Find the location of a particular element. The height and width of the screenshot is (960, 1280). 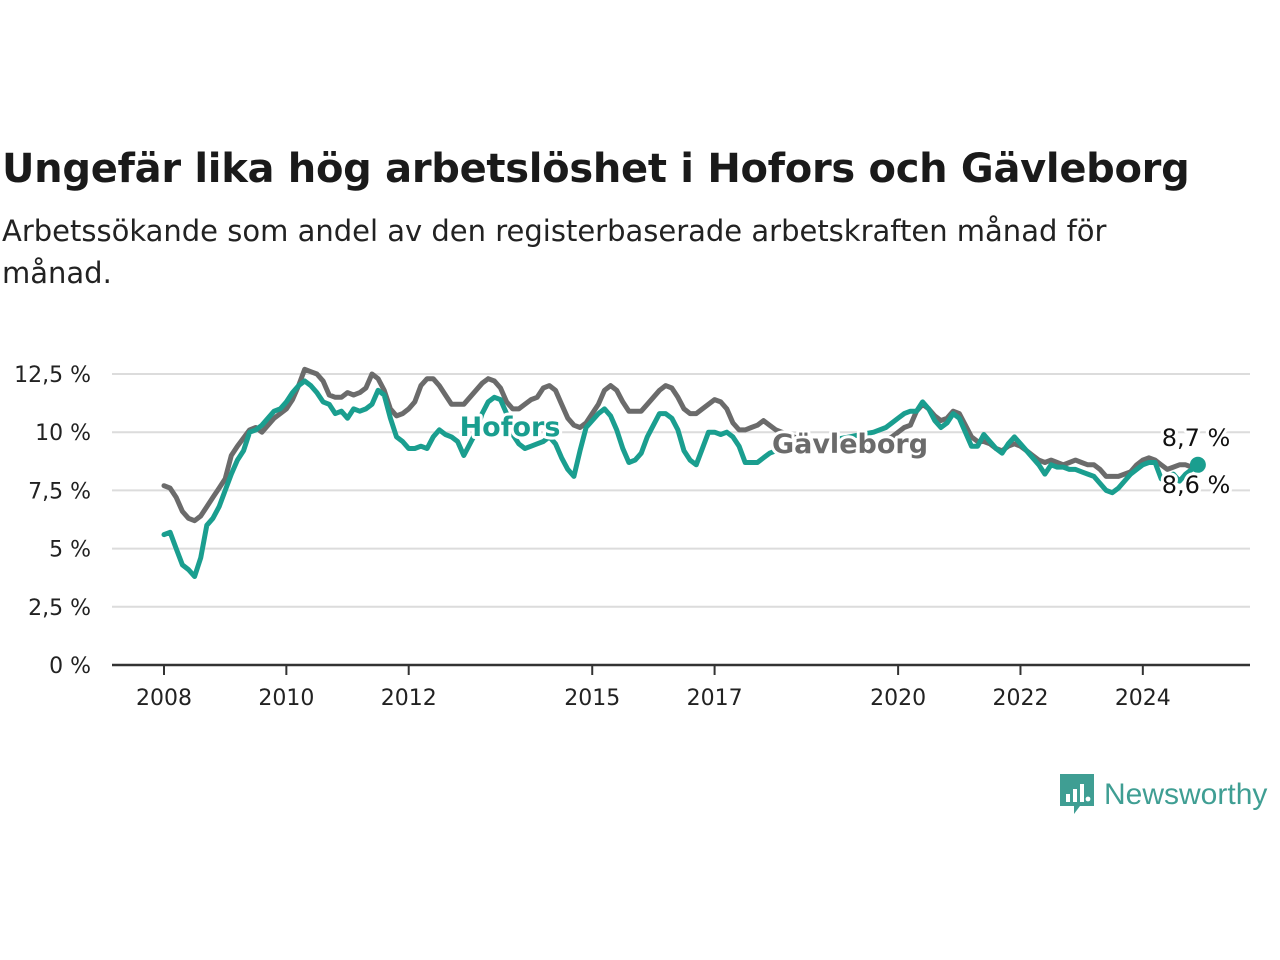

x-tick-label: 2024 is located at coordinates (1143, 698).